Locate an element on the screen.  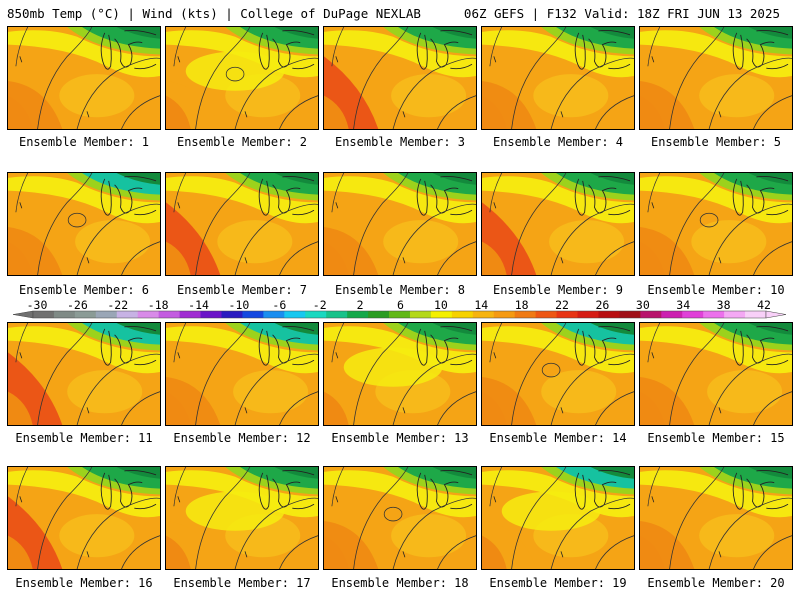
ensemble-member-label: Ensemble Member: 6 is located at coordinates (84, 290).